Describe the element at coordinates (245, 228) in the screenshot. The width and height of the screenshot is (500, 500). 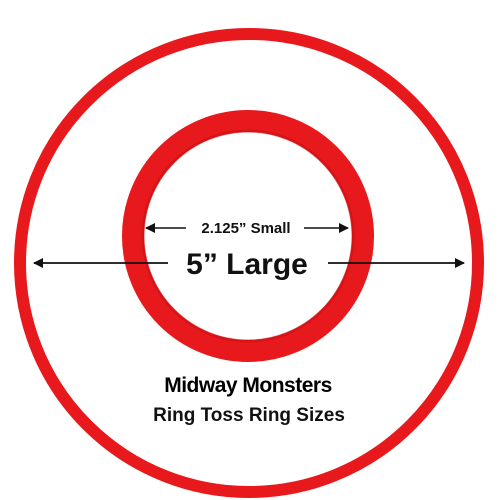
I see `small-ring-label: 2.125” Small` at that location.